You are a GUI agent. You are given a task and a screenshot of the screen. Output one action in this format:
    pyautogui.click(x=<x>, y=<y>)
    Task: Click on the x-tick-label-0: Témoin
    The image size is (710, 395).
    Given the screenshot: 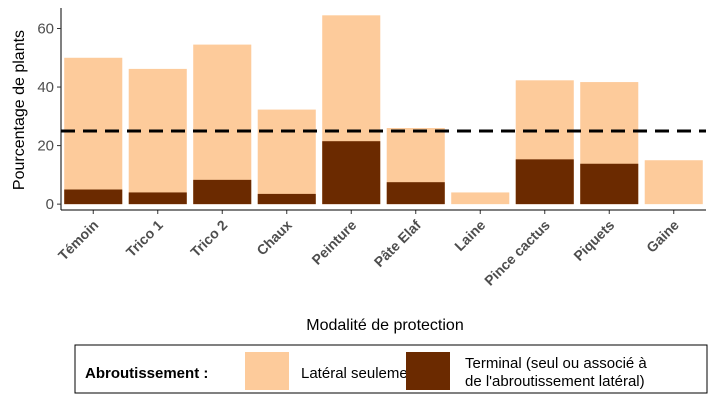 What is the action you would take?
    pyautogui.click(x=78, y=240)
    